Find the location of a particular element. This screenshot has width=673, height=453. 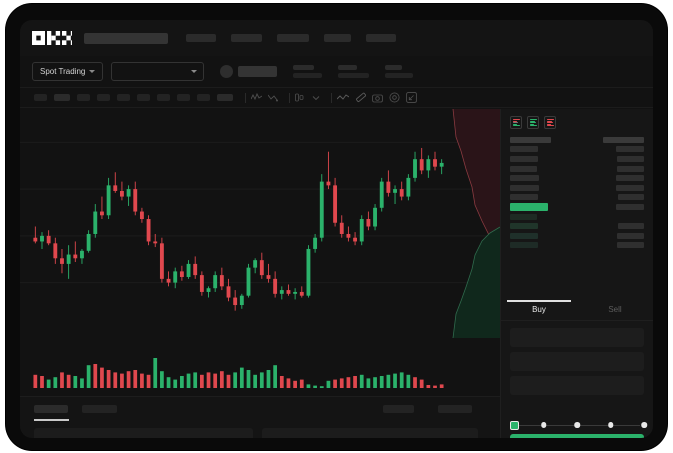

spot-trading-dropdown: Spot Trading is located at coordinates (68, 71).